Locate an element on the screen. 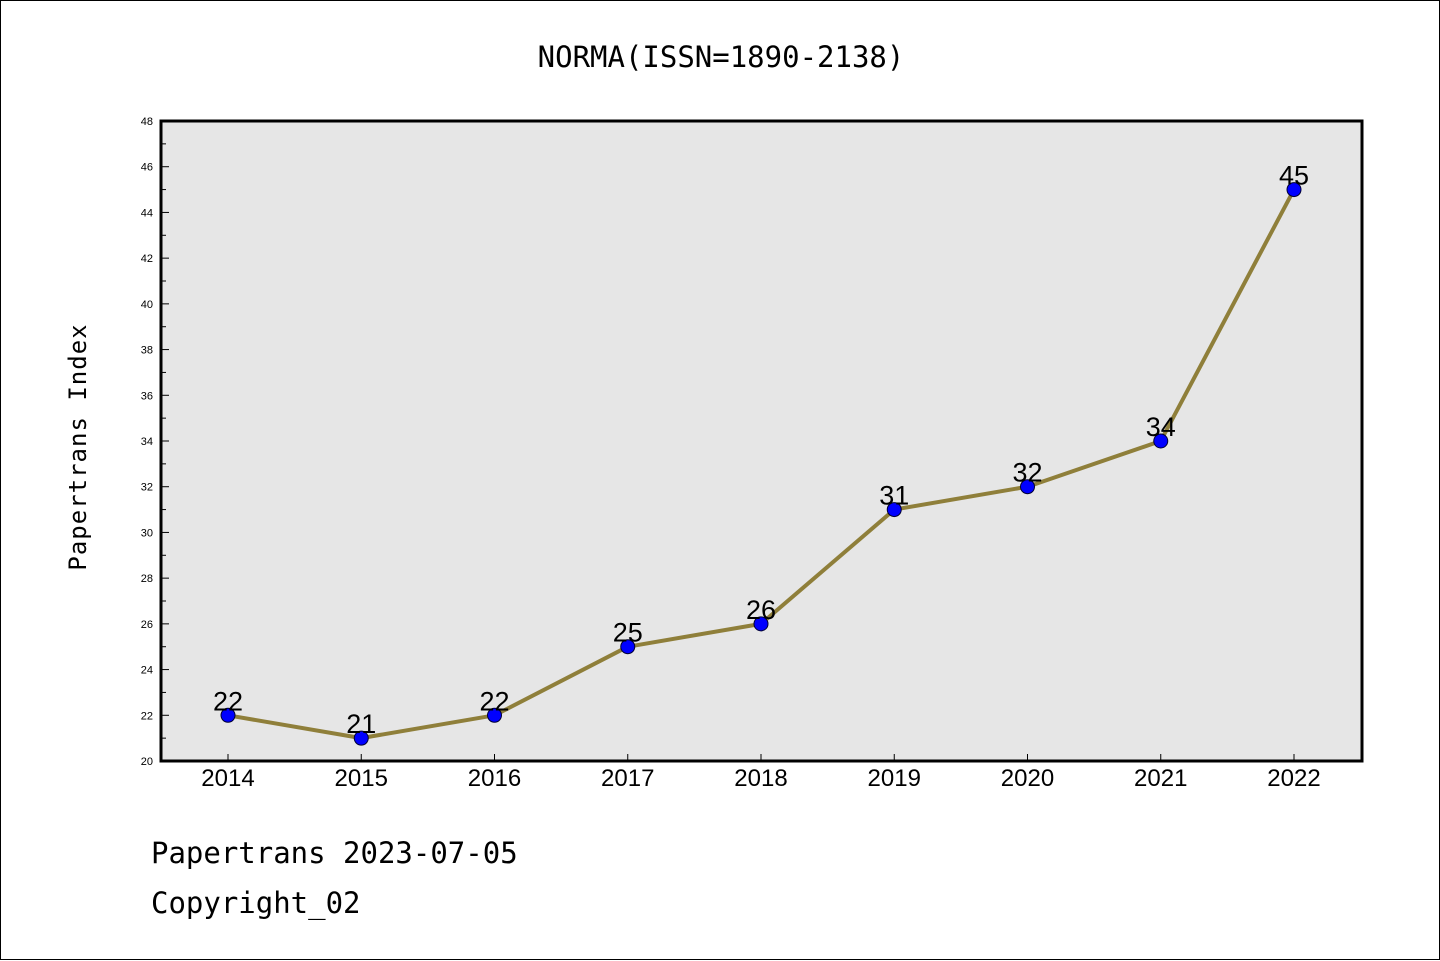 This screenshot has width=1440, height=961. y-tick-label: 40 is located at coordinates (147, 305).